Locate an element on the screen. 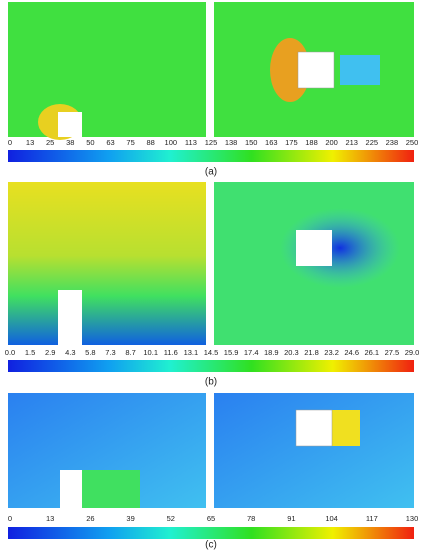 The height and width of the screenshot is (555, 423). tick-label: 21.8 is located at coordinates (311, 352).